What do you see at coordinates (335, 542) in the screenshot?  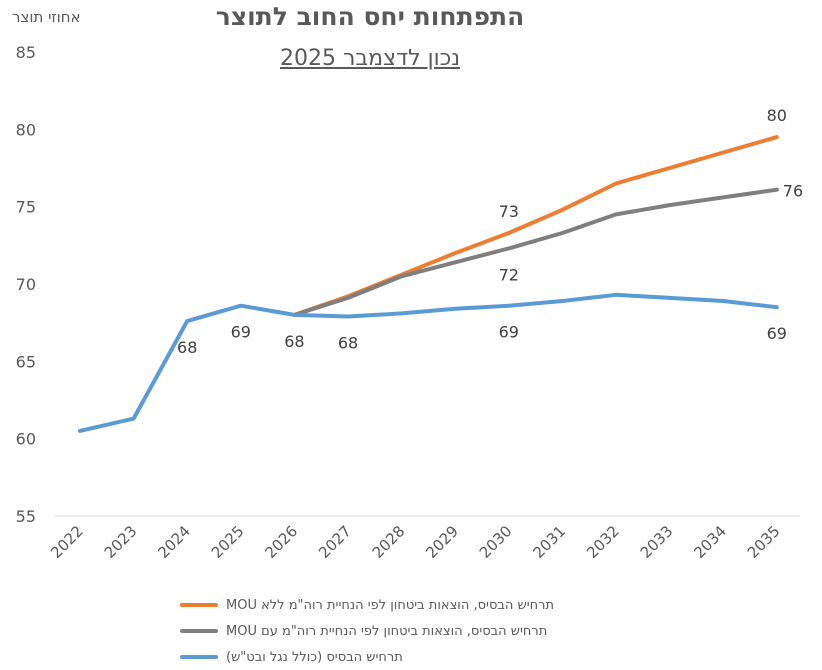 I see `x-tick-label-2027: 2027` at bounding box center [335, 542].